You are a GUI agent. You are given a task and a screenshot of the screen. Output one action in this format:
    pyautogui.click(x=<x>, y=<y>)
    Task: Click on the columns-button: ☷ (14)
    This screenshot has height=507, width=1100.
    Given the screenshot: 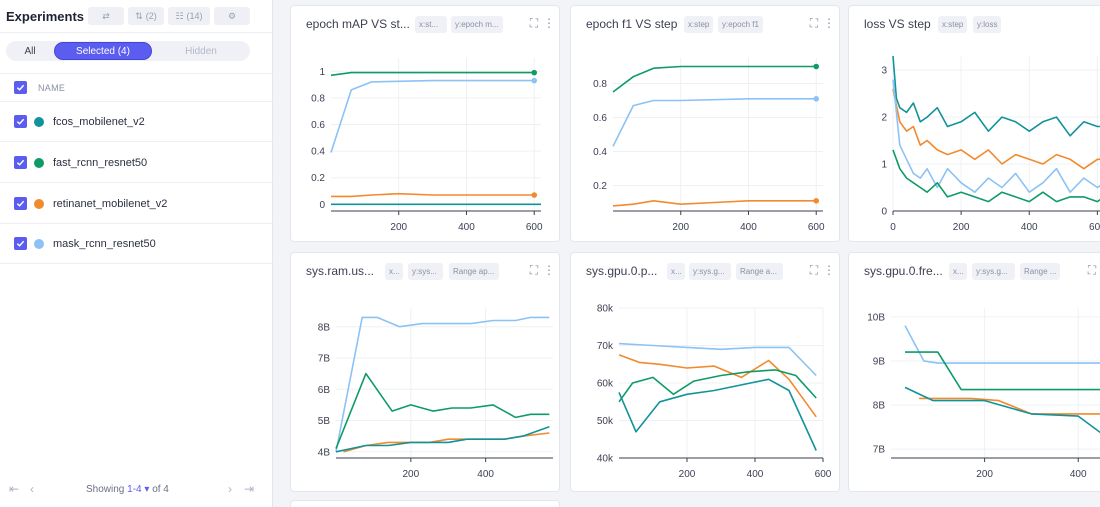 What is the action you would take?
    pyautogui.click(x=189, y=16)
    